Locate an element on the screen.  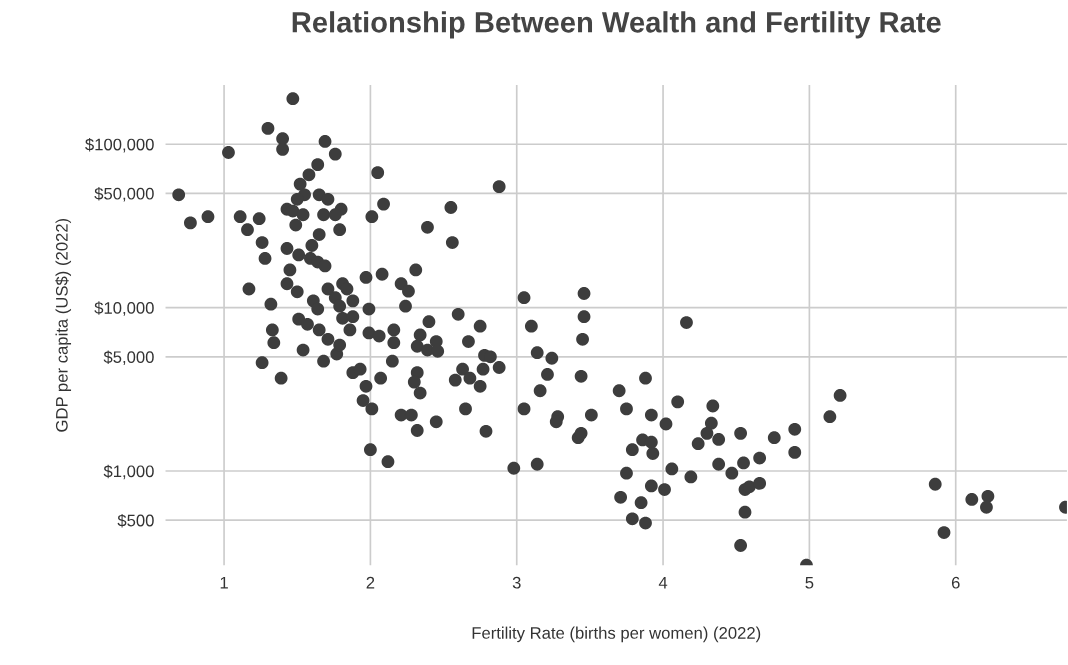
x-tick-label: 4 is located at coordinates (663, 582).